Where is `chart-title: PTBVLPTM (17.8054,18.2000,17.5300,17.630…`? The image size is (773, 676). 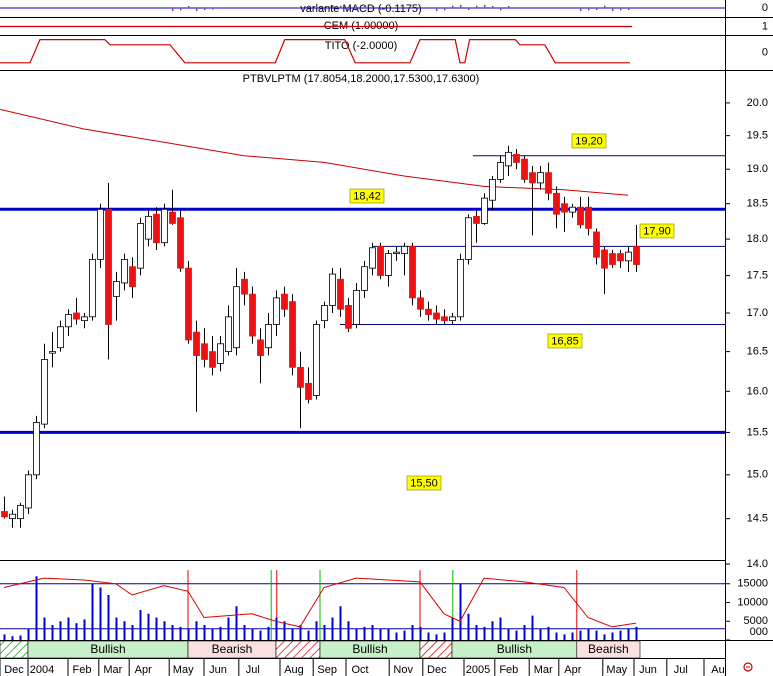 chart-title: PTBVLPTM (17.8054,18.2000,17.5300,17.630… is located at coordinates (361, 79).